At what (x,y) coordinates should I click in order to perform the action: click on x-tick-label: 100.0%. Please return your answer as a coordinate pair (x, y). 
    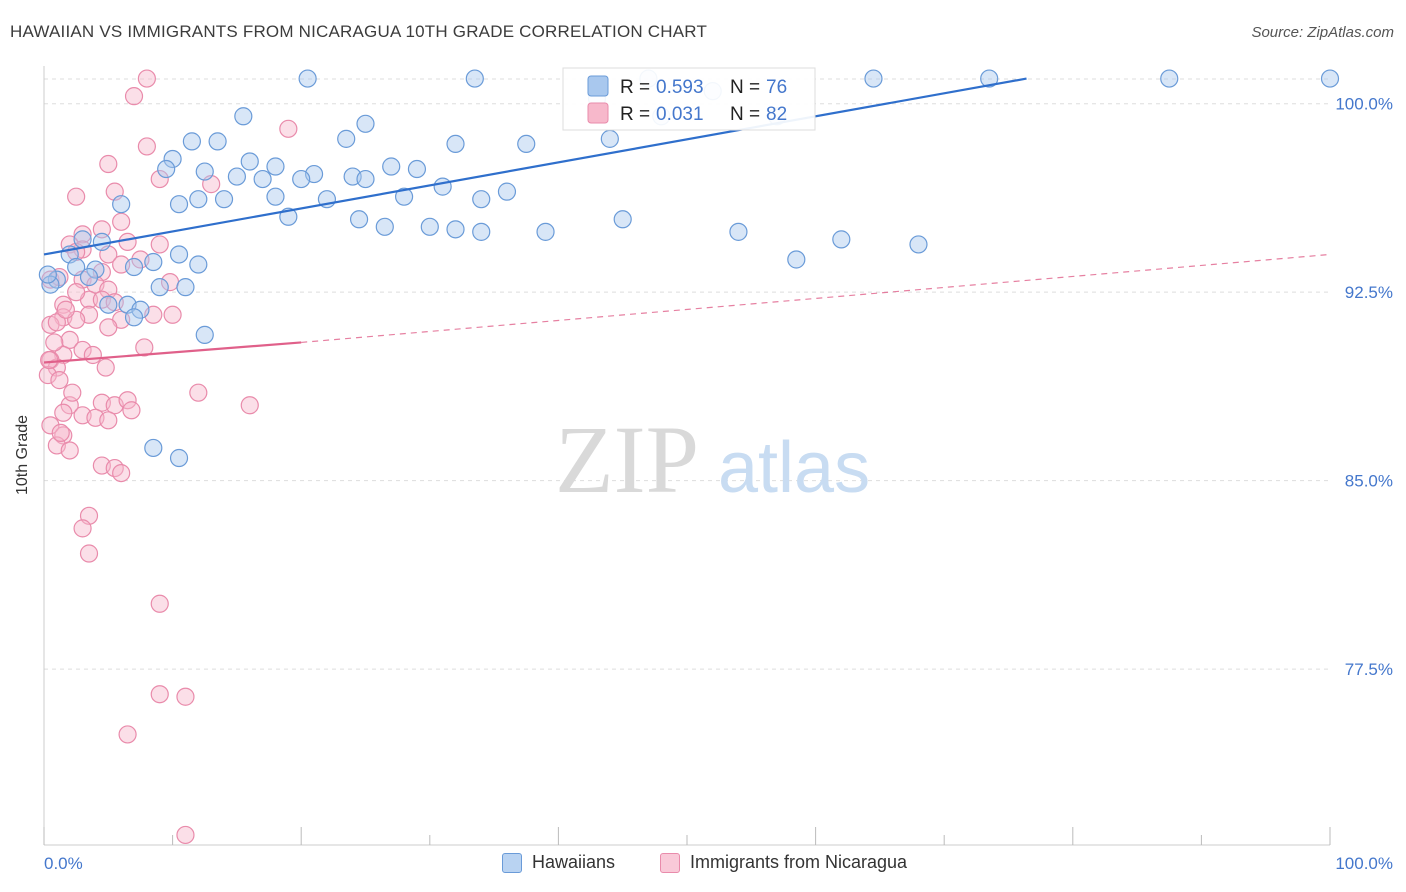
    Looking at the image, I should click on (1364, 863).